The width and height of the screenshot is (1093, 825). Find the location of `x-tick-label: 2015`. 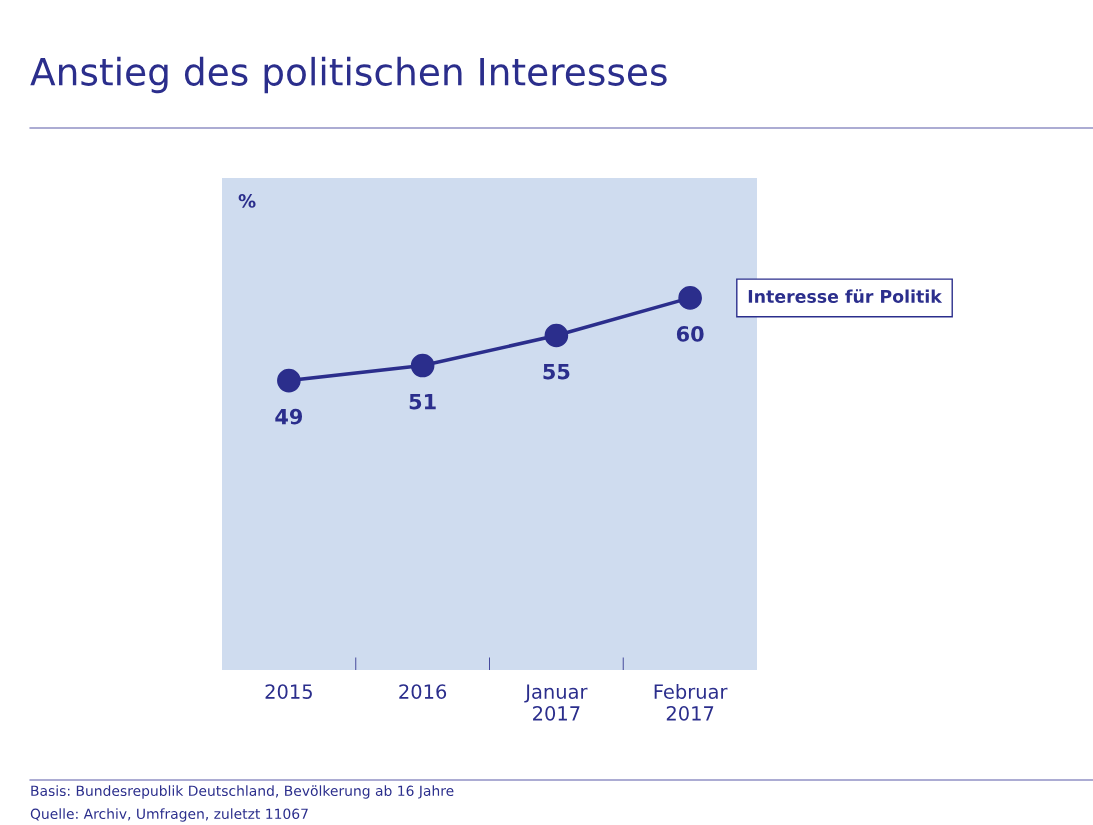

x-tick-label: 2015 is located at coordinates (288, 691).